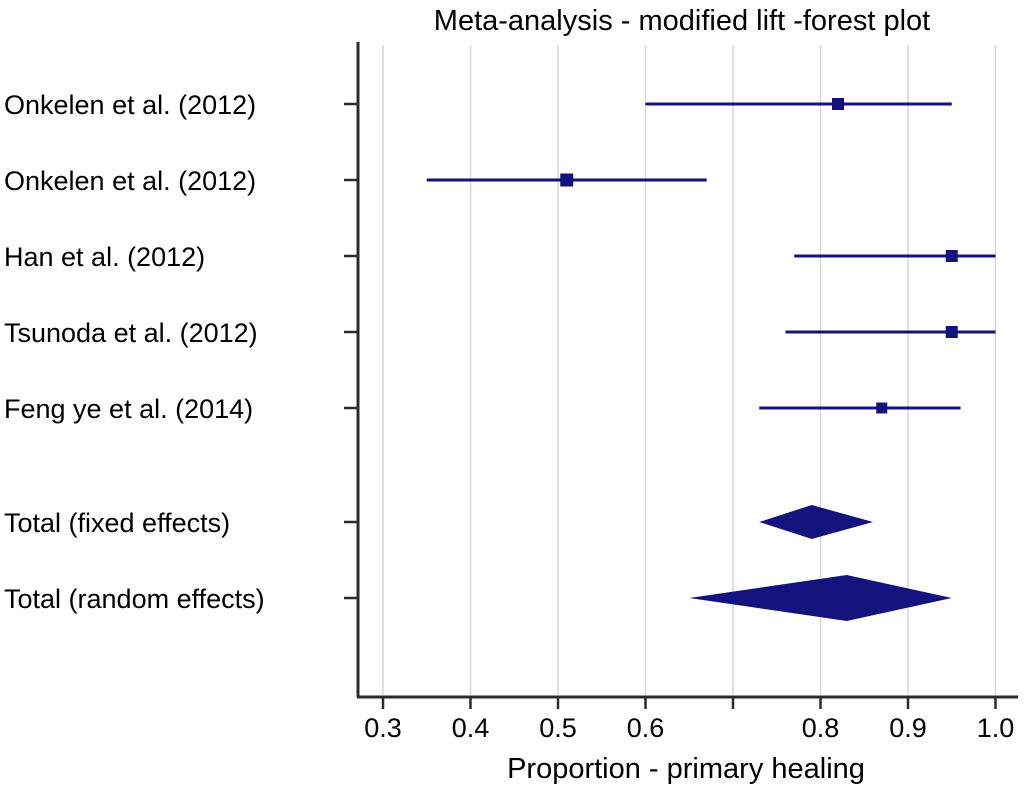  Describe the element at coordinates (908, 728) in the screenshot. I see `x-tick-label: 0.9` at that location.